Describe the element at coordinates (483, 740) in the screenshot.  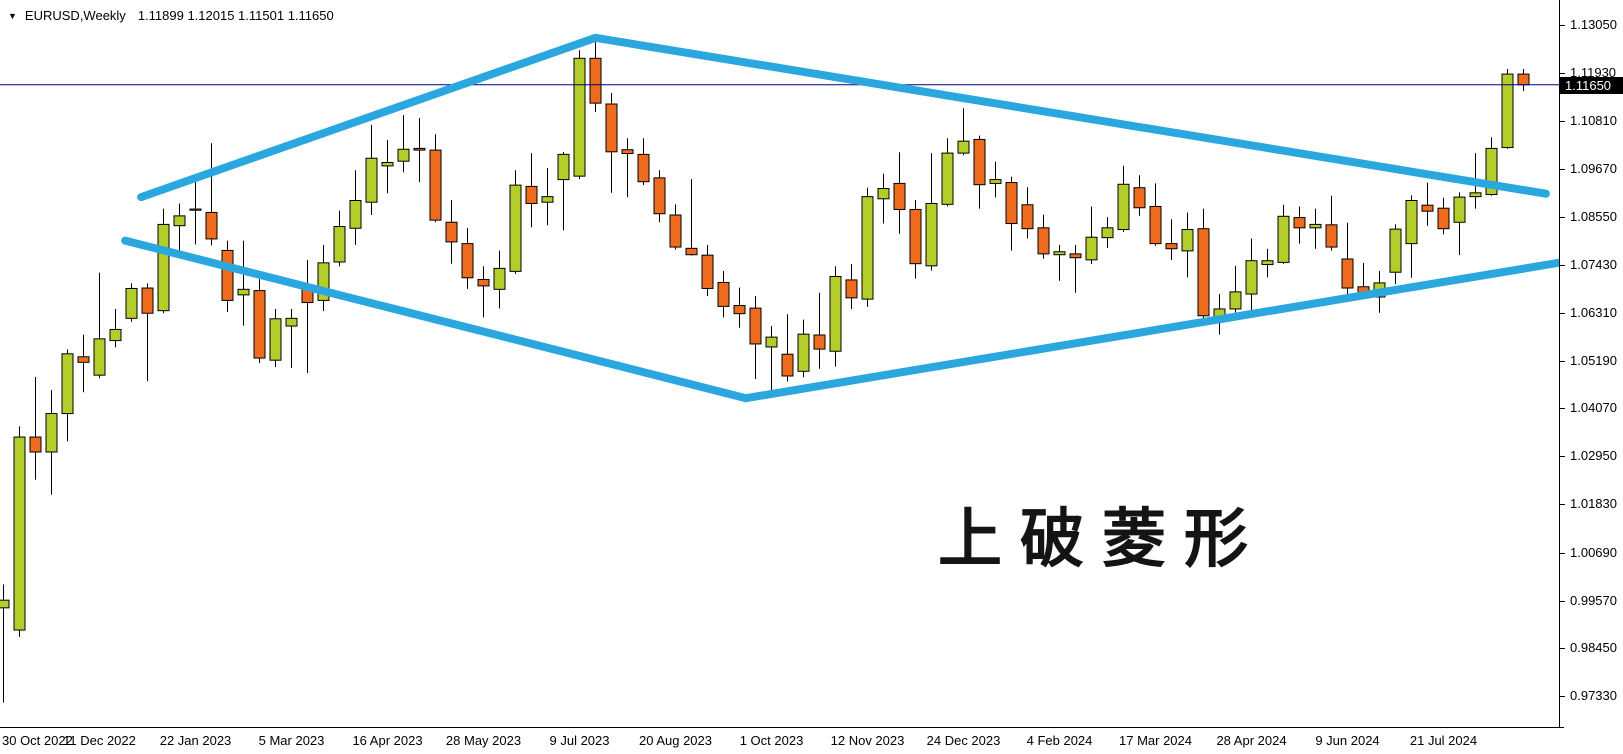
I see `time-axis-label: 28 May 2023` at that location.